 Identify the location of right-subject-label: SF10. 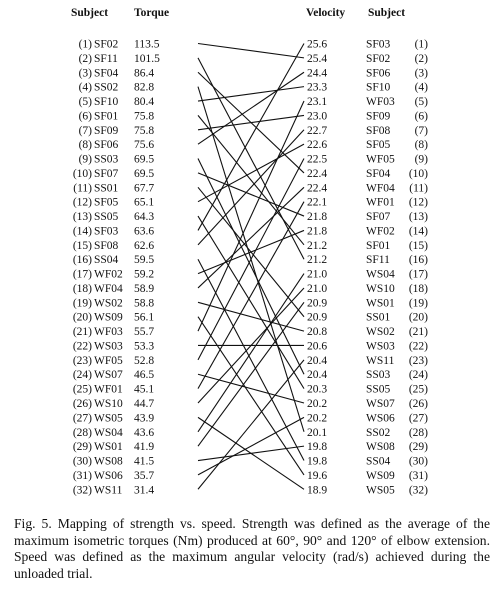
(378, 88).